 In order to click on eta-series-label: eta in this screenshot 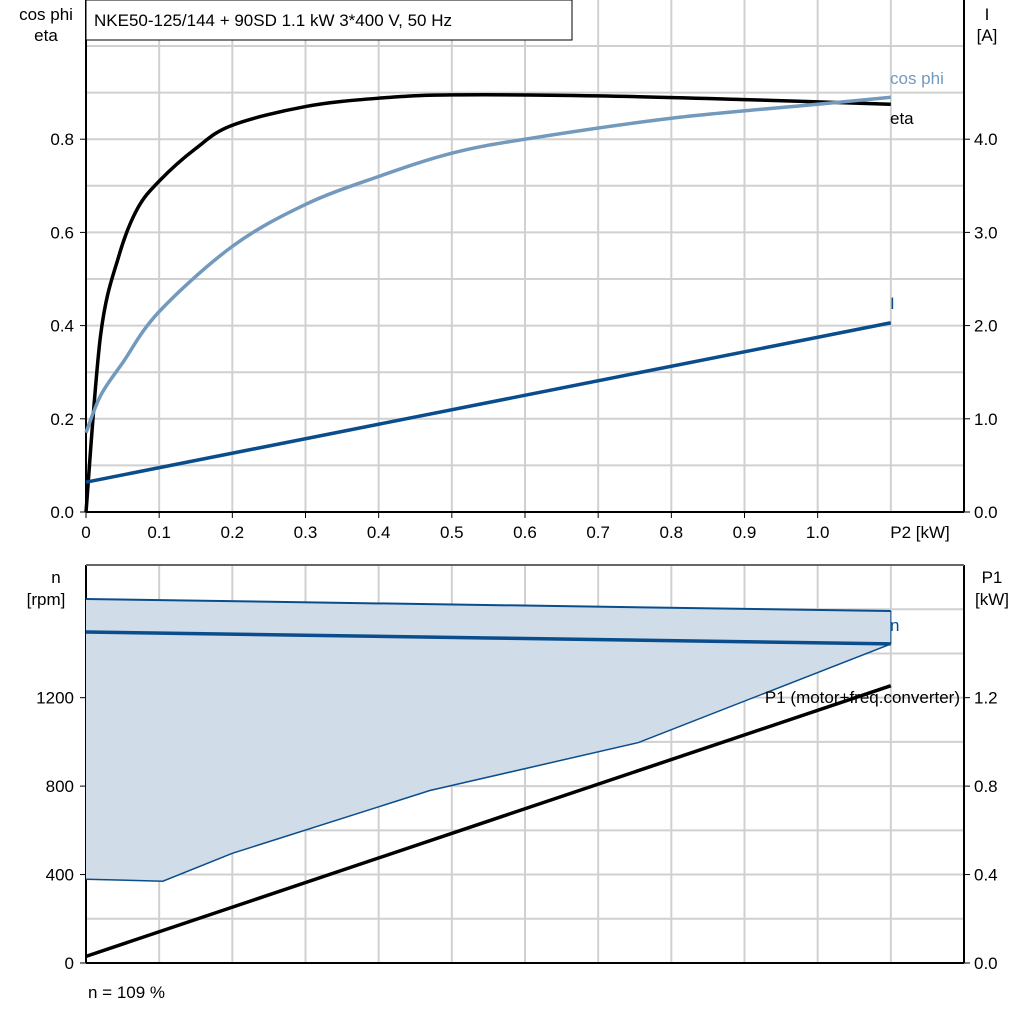, I will do `click(902, 118)`.